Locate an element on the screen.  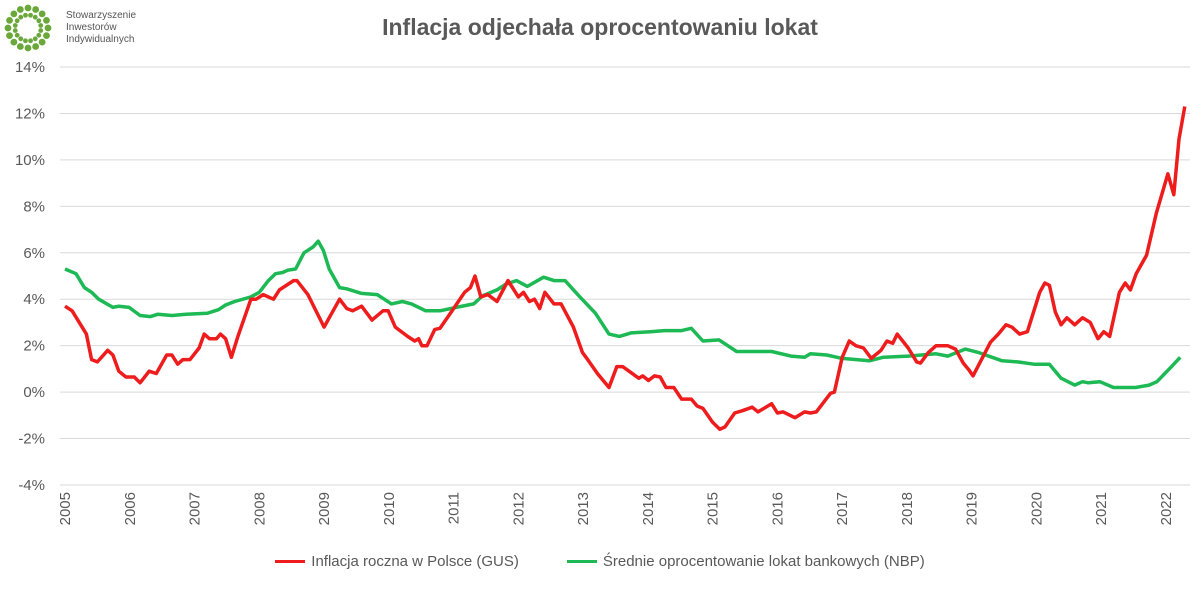
legend-label: Inflacja roczna w Polsce (GUS) is located at coordinates (415, 561).